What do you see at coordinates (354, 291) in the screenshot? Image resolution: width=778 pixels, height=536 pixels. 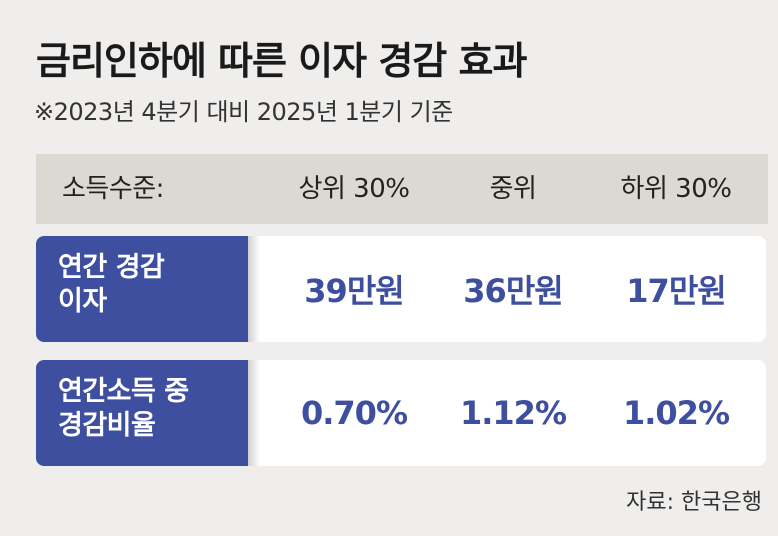 I see `cell-savings-top-30: 39만원` at bounding box center [354, 291].